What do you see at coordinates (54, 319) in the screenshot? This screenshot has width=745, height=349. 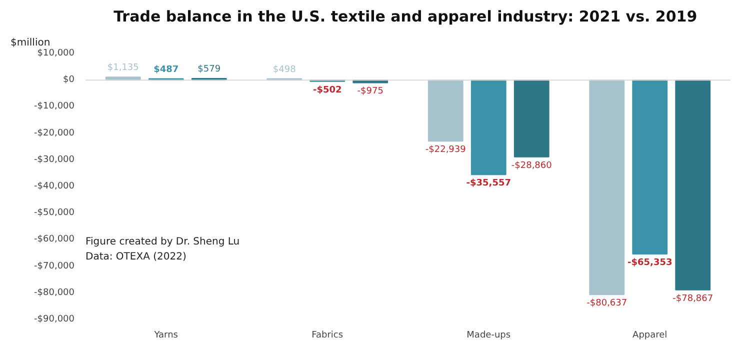 I see `y-tick-label: -$90,000` at bounding box center [54, 319].